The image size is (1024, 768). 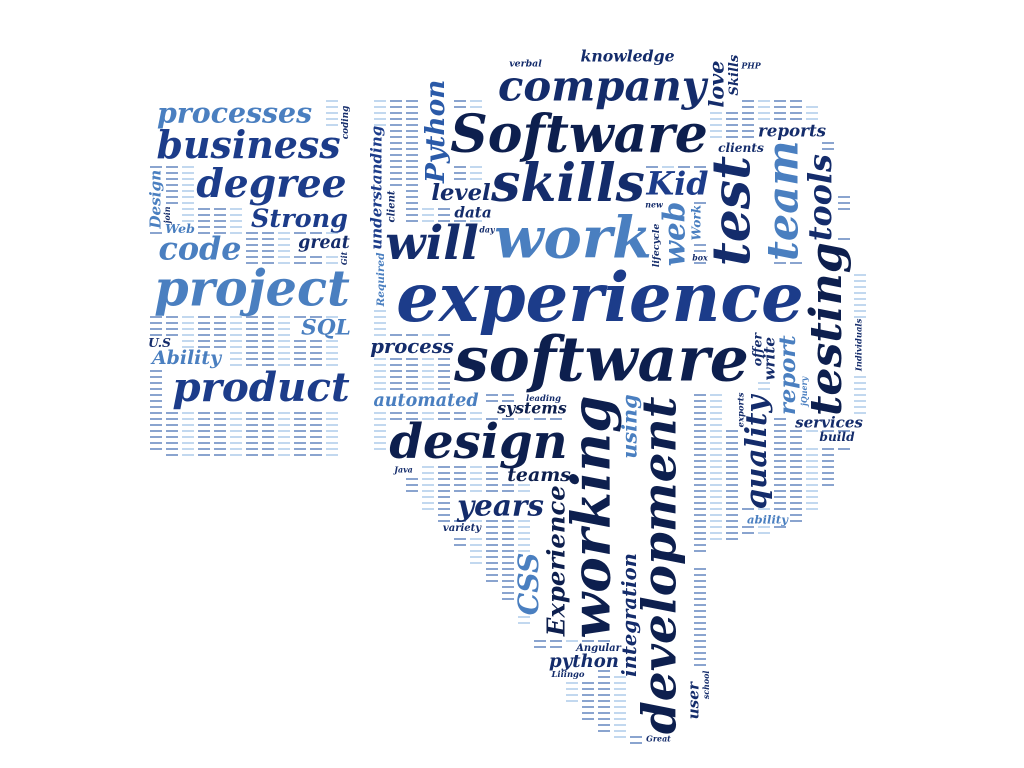 What do you see at coordinates (788, 375) in the screenshot?
I see `word-39: report` at bounding box center [788, 375].